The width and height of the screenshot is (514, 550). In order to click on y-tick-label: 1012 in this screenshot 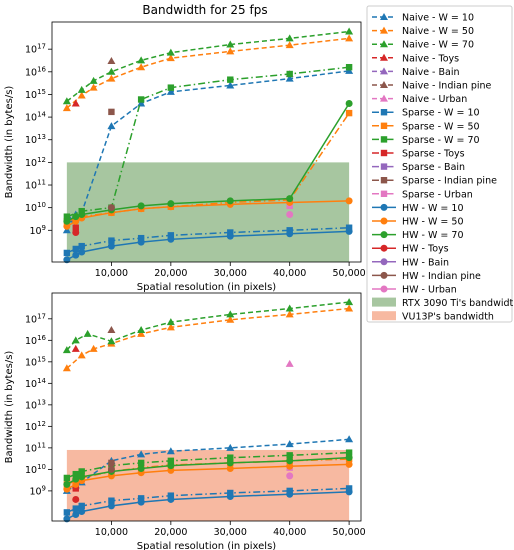, I will do `click(35, 162)`.